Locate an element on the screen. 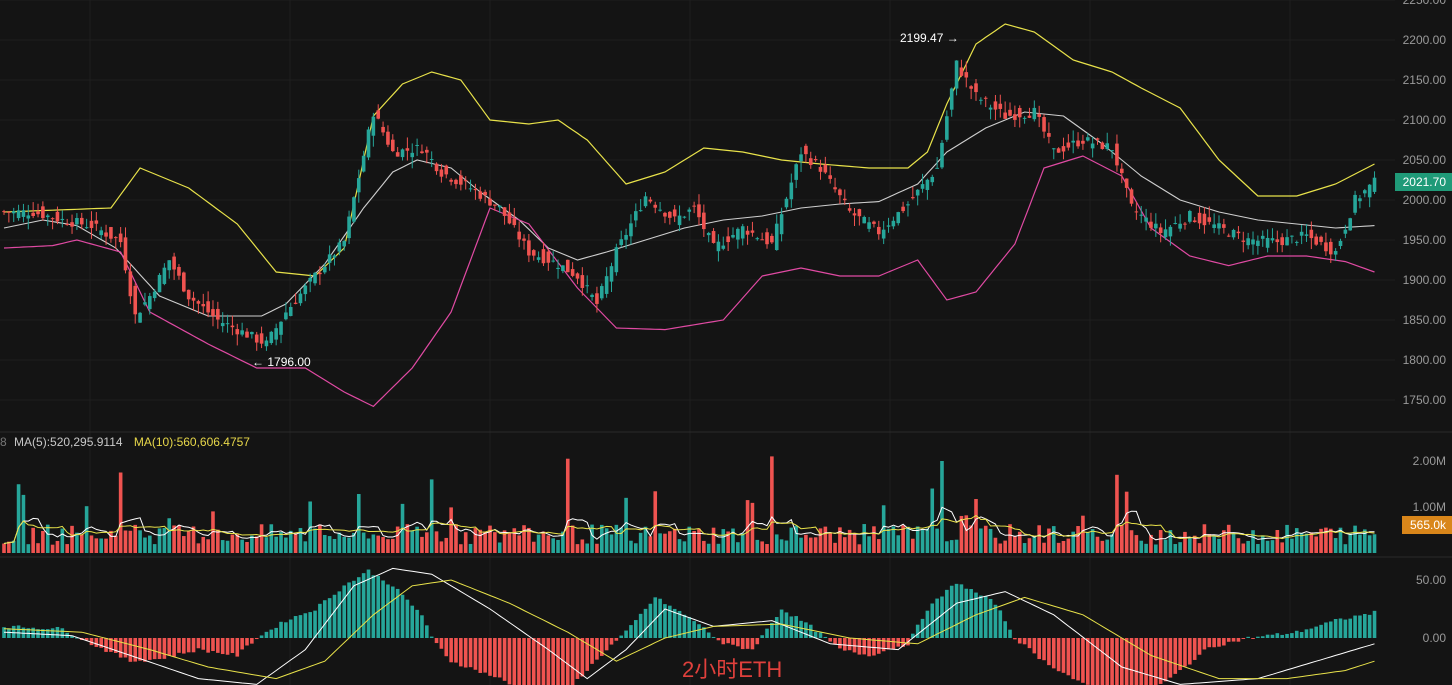 Image resolution: width=1452 pixels, height=685 pixels. high-price-value: 2199.47 is located at coordinates (922, 38).